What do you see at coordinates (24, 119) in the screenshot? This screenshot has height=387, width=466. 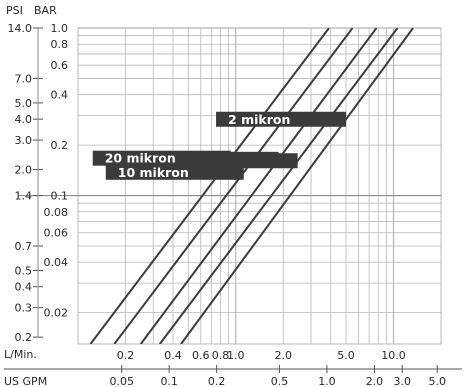 I see `psi-tick-label: 4.0` at bounding box center [24, 119].